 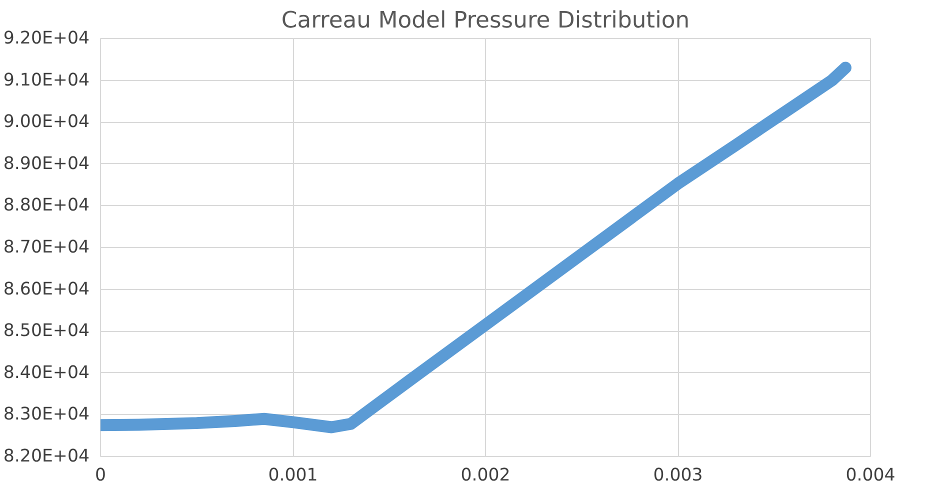 I want to click on chart-title: Carreau Model Pressure Distribution, so click(x=485, y=21).